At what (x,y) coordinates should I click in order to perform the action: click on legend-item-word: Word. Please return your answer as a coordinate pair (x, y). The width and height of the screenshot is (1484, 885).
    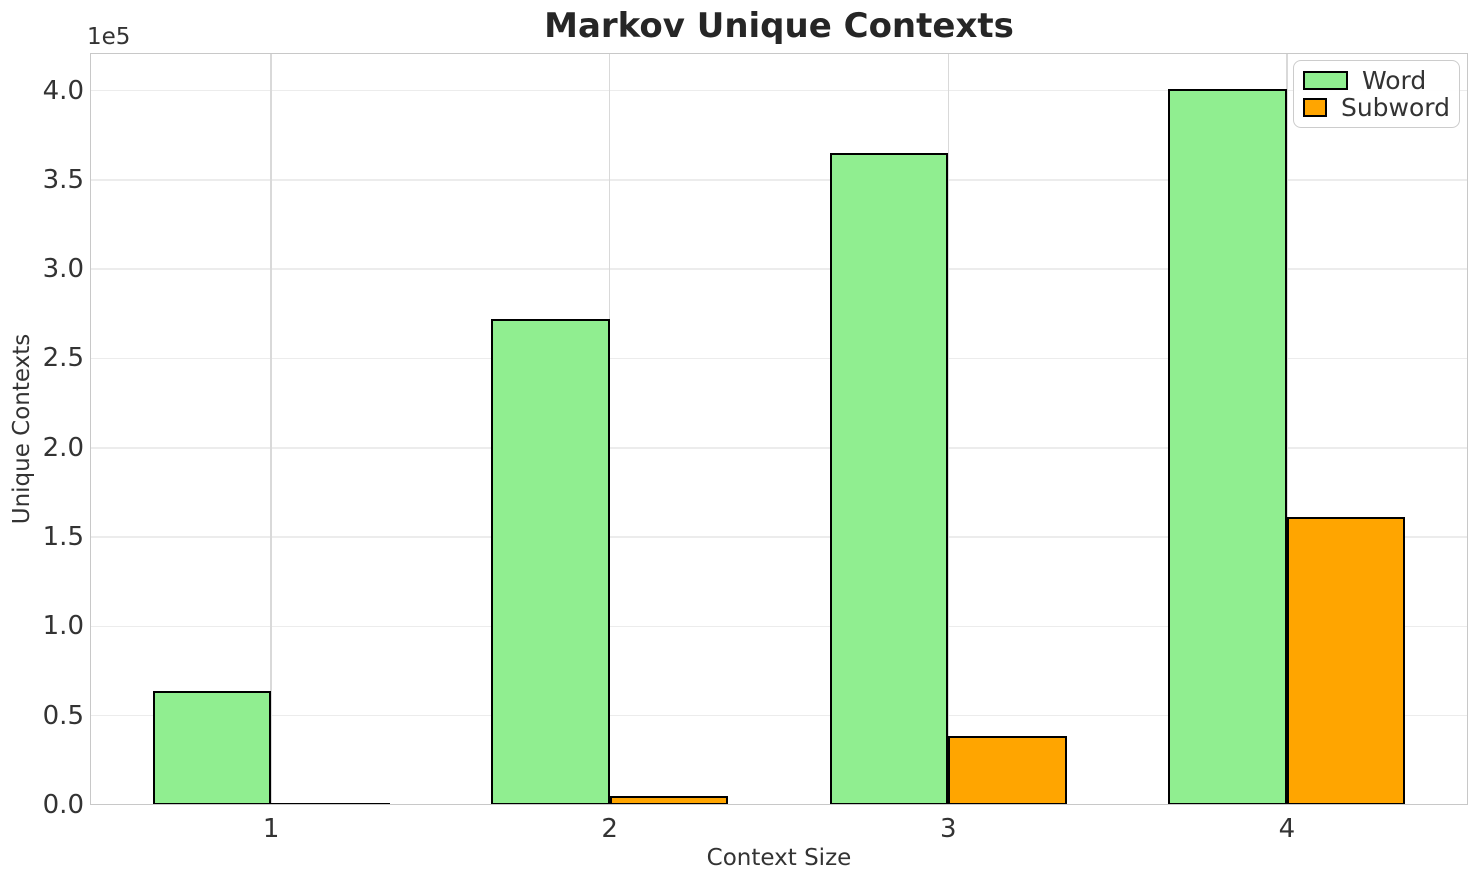
    Looking at the image, I should click on (1376, 80).